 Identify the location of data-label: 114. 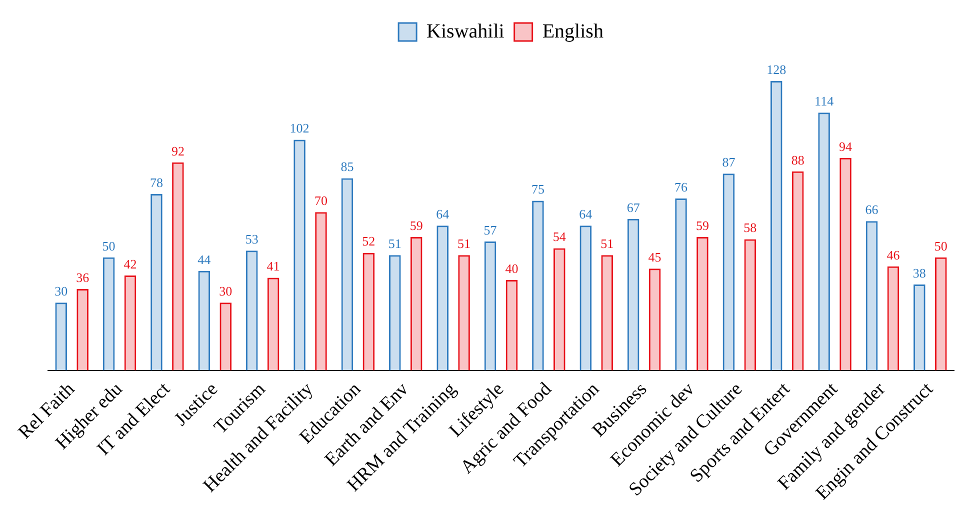
(824, 101).